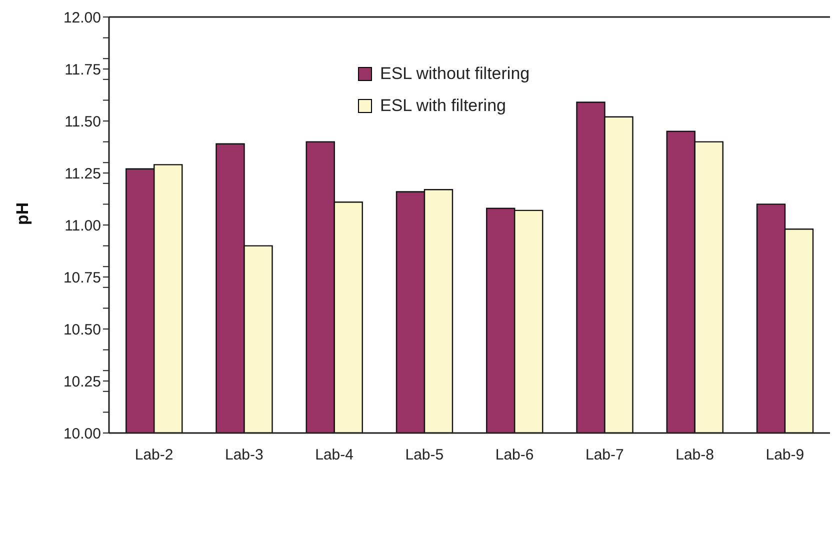 The height and width of the screenshot is (535, 834). Describe the element at coordinates (82, 121) in the screenshot. I see `y-tick-label: 11.50` at that location.